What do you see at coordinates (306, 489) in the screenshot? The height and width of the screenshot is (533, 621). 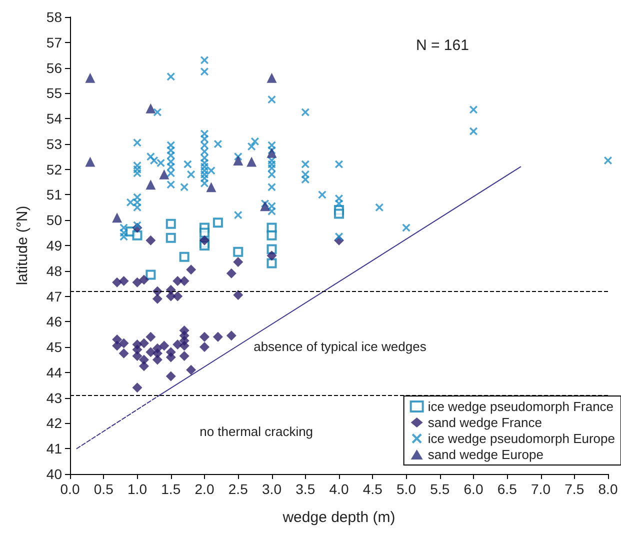 I see `x-tick-label: 3.5` at bounding box center [306, 489].